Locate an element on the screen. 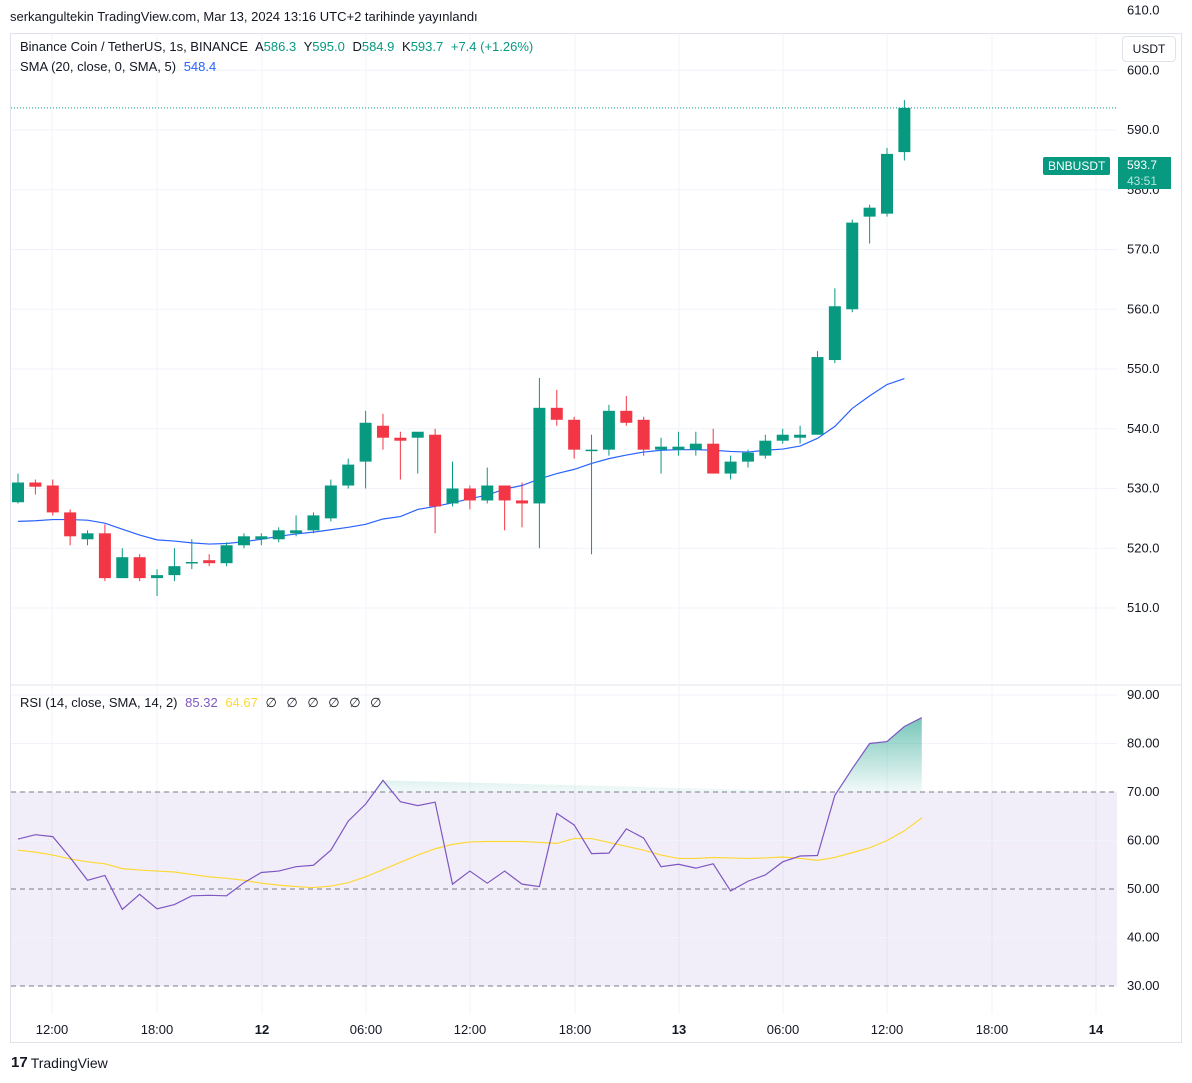 The image size is (1192, 1083). rsi-tick-label: 30.00 is located at coordinates (1143, 985).